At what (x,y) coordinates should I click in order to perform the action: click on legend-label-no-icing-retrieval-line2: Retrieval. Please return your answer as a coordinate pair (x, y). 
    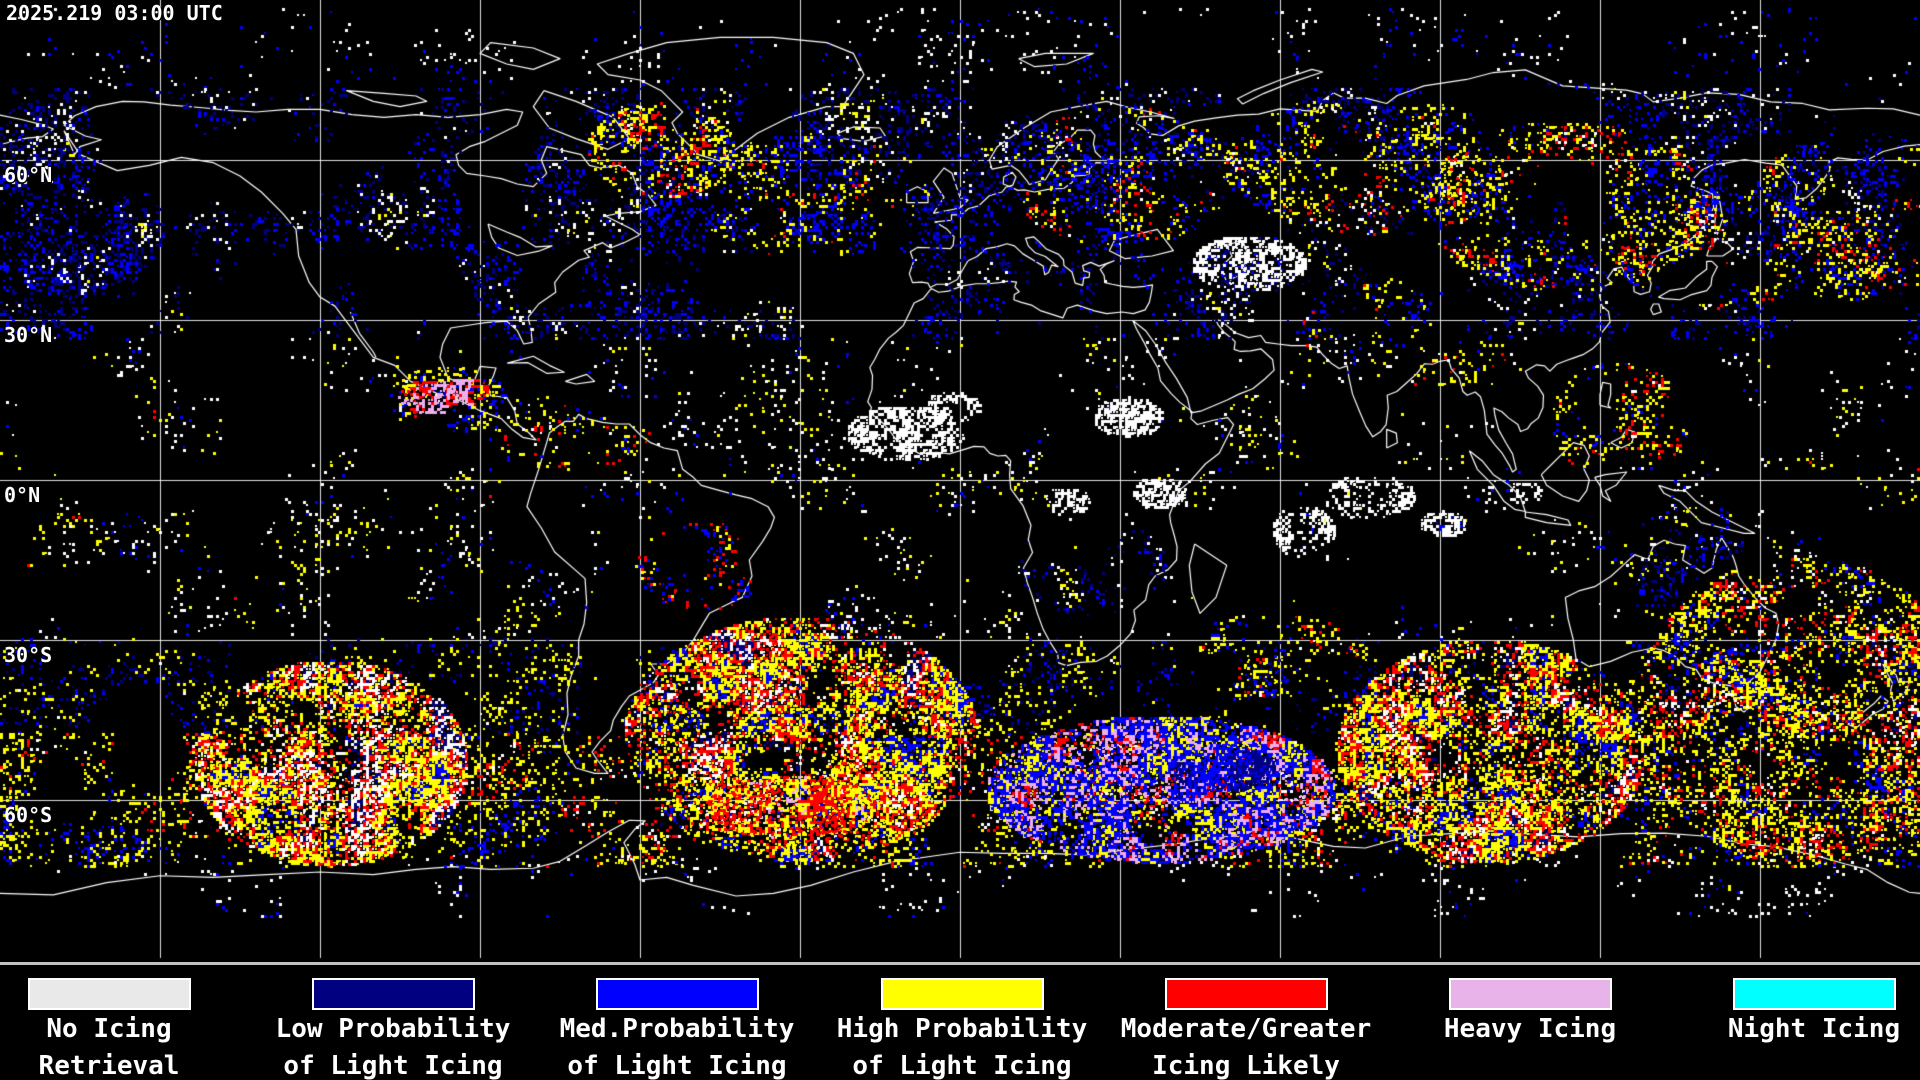
    Looking at the image, I should click on (109, 1065).